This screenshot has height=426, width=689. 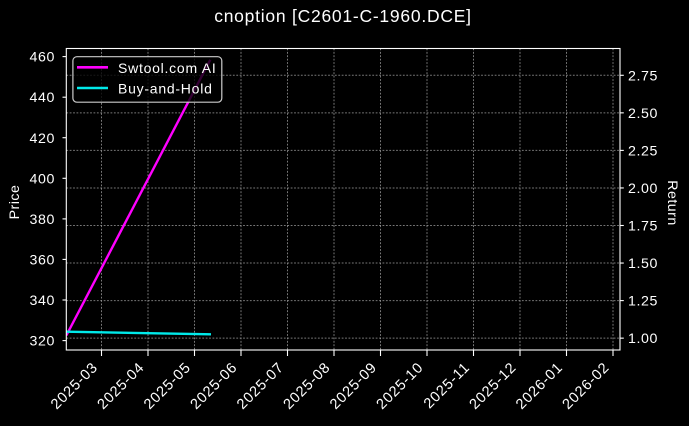 I want to click on svg-text: 400, so click(x=42, y=179).